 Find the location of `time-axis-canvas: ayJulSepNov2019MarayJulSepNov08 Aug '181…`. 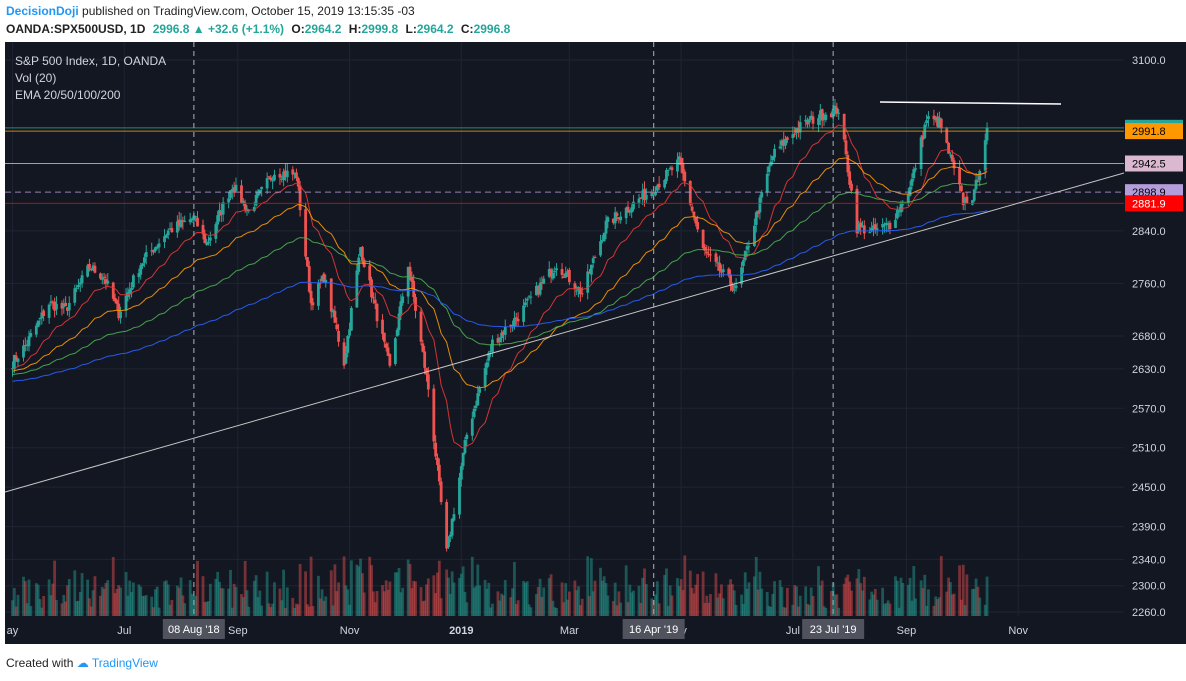

time-axis-canvas: ayJulSepNov2019MarayJulSepNov08 Aug '181… is located at coordinates (564, 630).